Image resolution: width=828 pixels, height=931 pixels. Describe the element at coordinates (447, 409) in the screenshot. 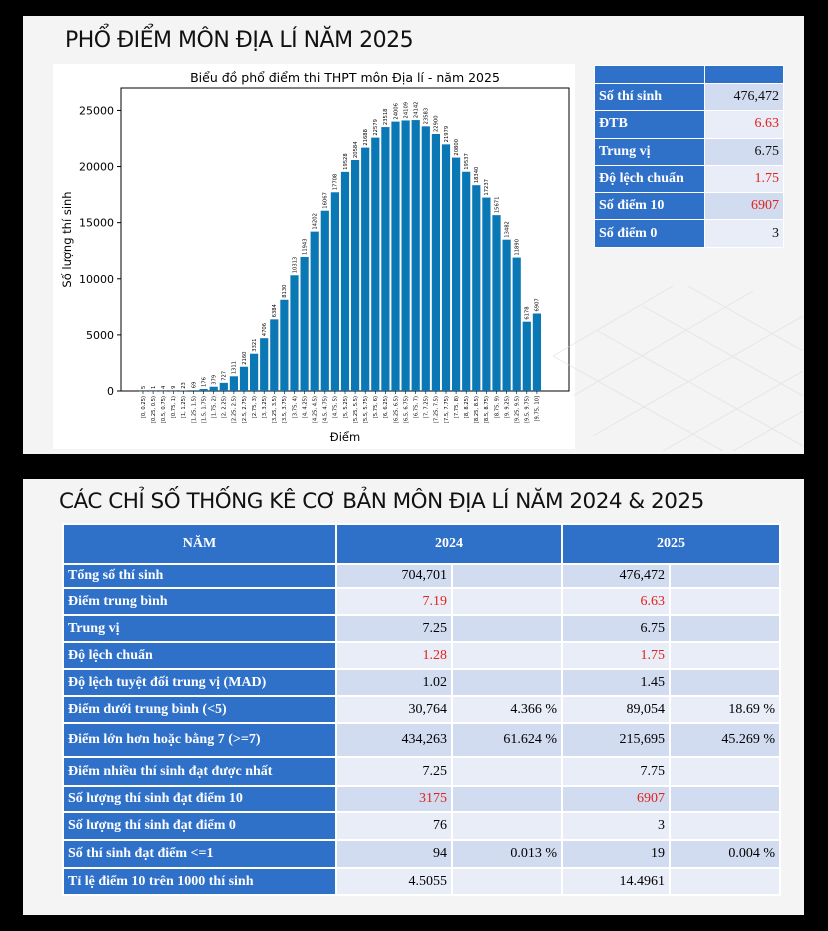

I see `x-tick-label: [7.5, 7.75)` at that location.